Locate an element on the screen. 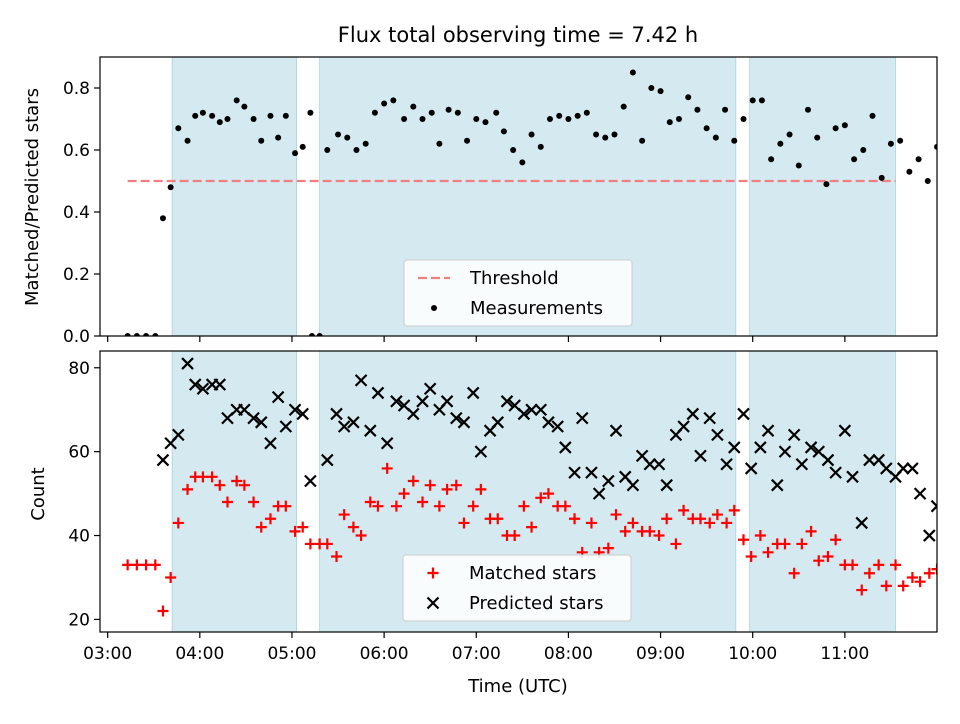 This screenshot has width=960, height=724. top-ylabel: Matched/Predicted stars is located at coordinates (32, 197).